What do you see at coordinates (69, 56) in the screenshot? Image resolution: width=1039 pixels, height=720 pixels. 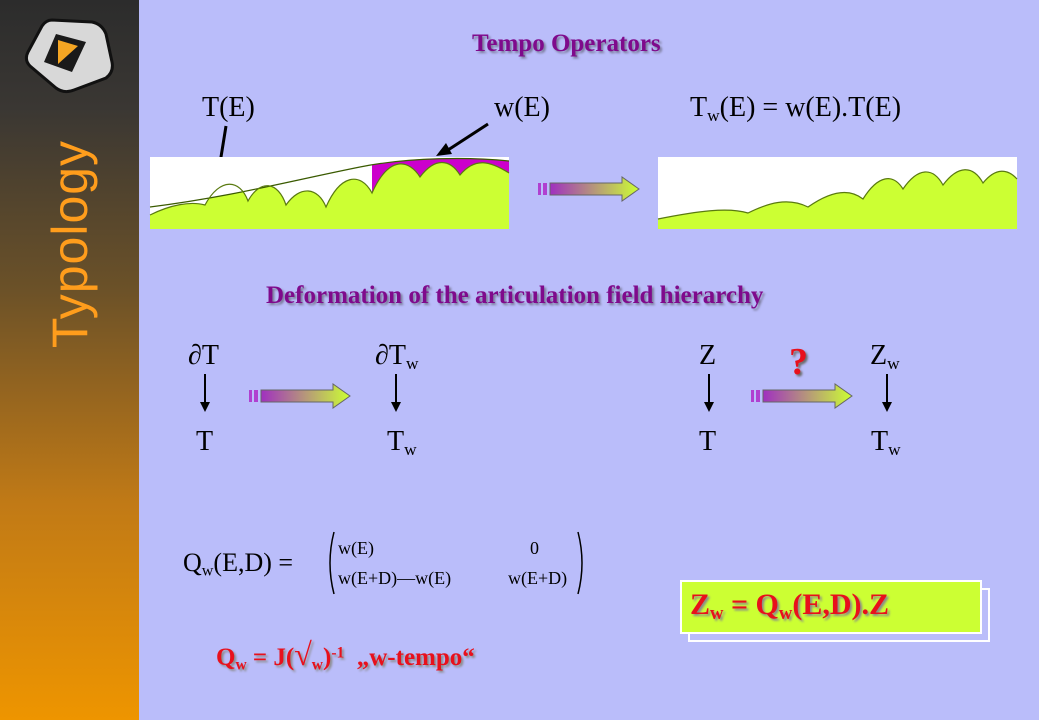 I see `triangle-logo-icon` at bounding box center [69, 56].